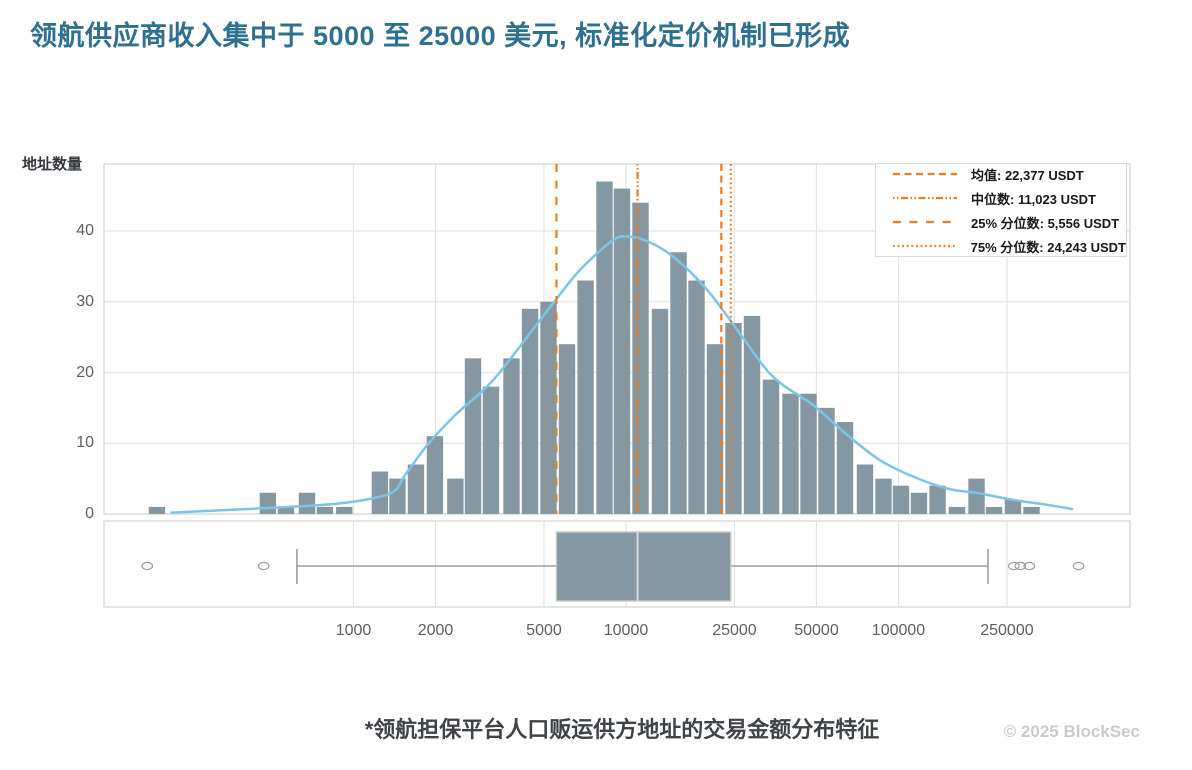  What do you see at coordinates (925, 222) in the screenshot?
I see `legend-line-swatch-q1` at bounding box center [925, 222].